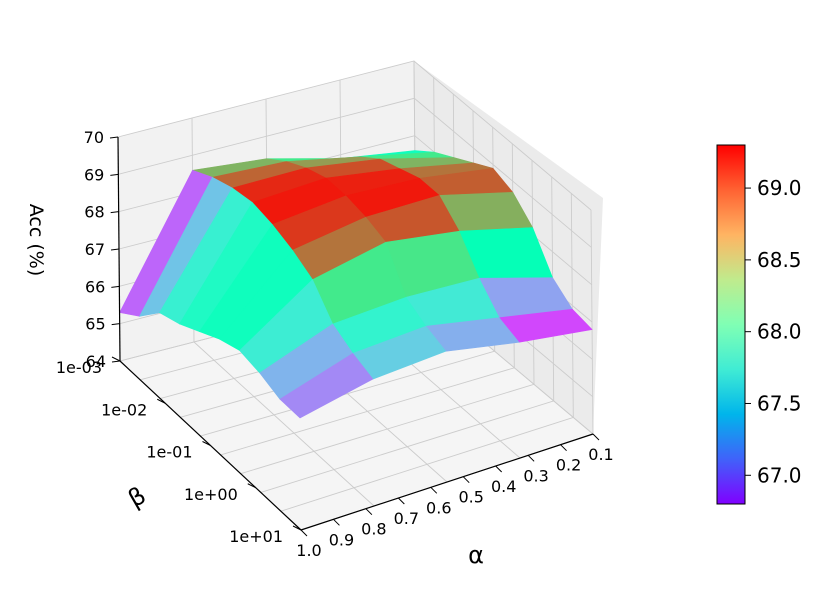 Image resolution: width=830 pixels, height=597 pixels. Describe the element at coordinates (568, 465) in the screenshot. I see `x-tick-label: 0.2` at that location.